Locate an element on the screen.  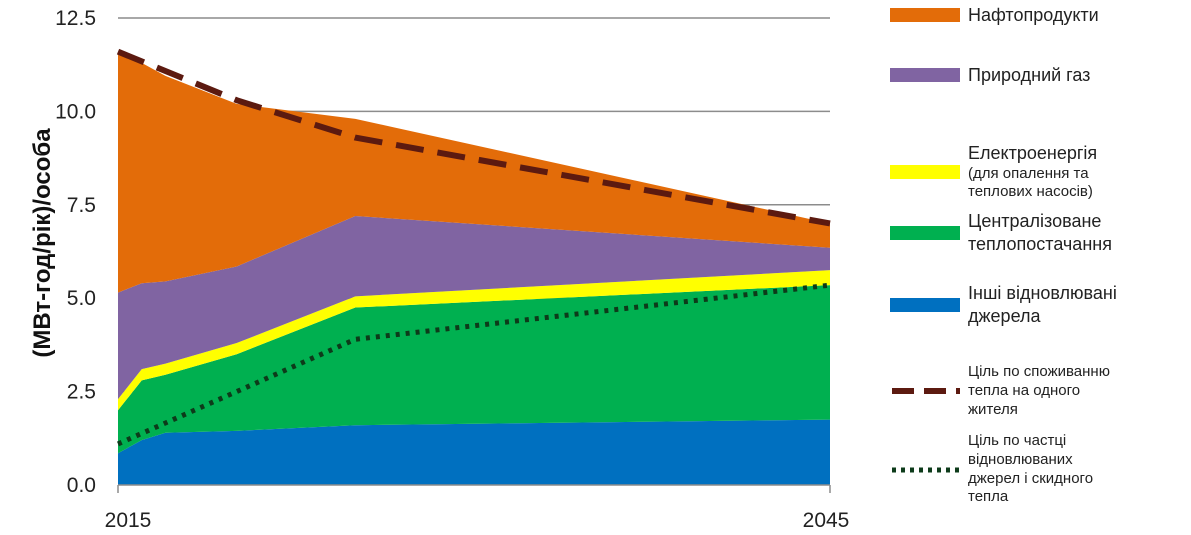
legend-label-line: теплових насосів) is located at coordinates (1030, 192).